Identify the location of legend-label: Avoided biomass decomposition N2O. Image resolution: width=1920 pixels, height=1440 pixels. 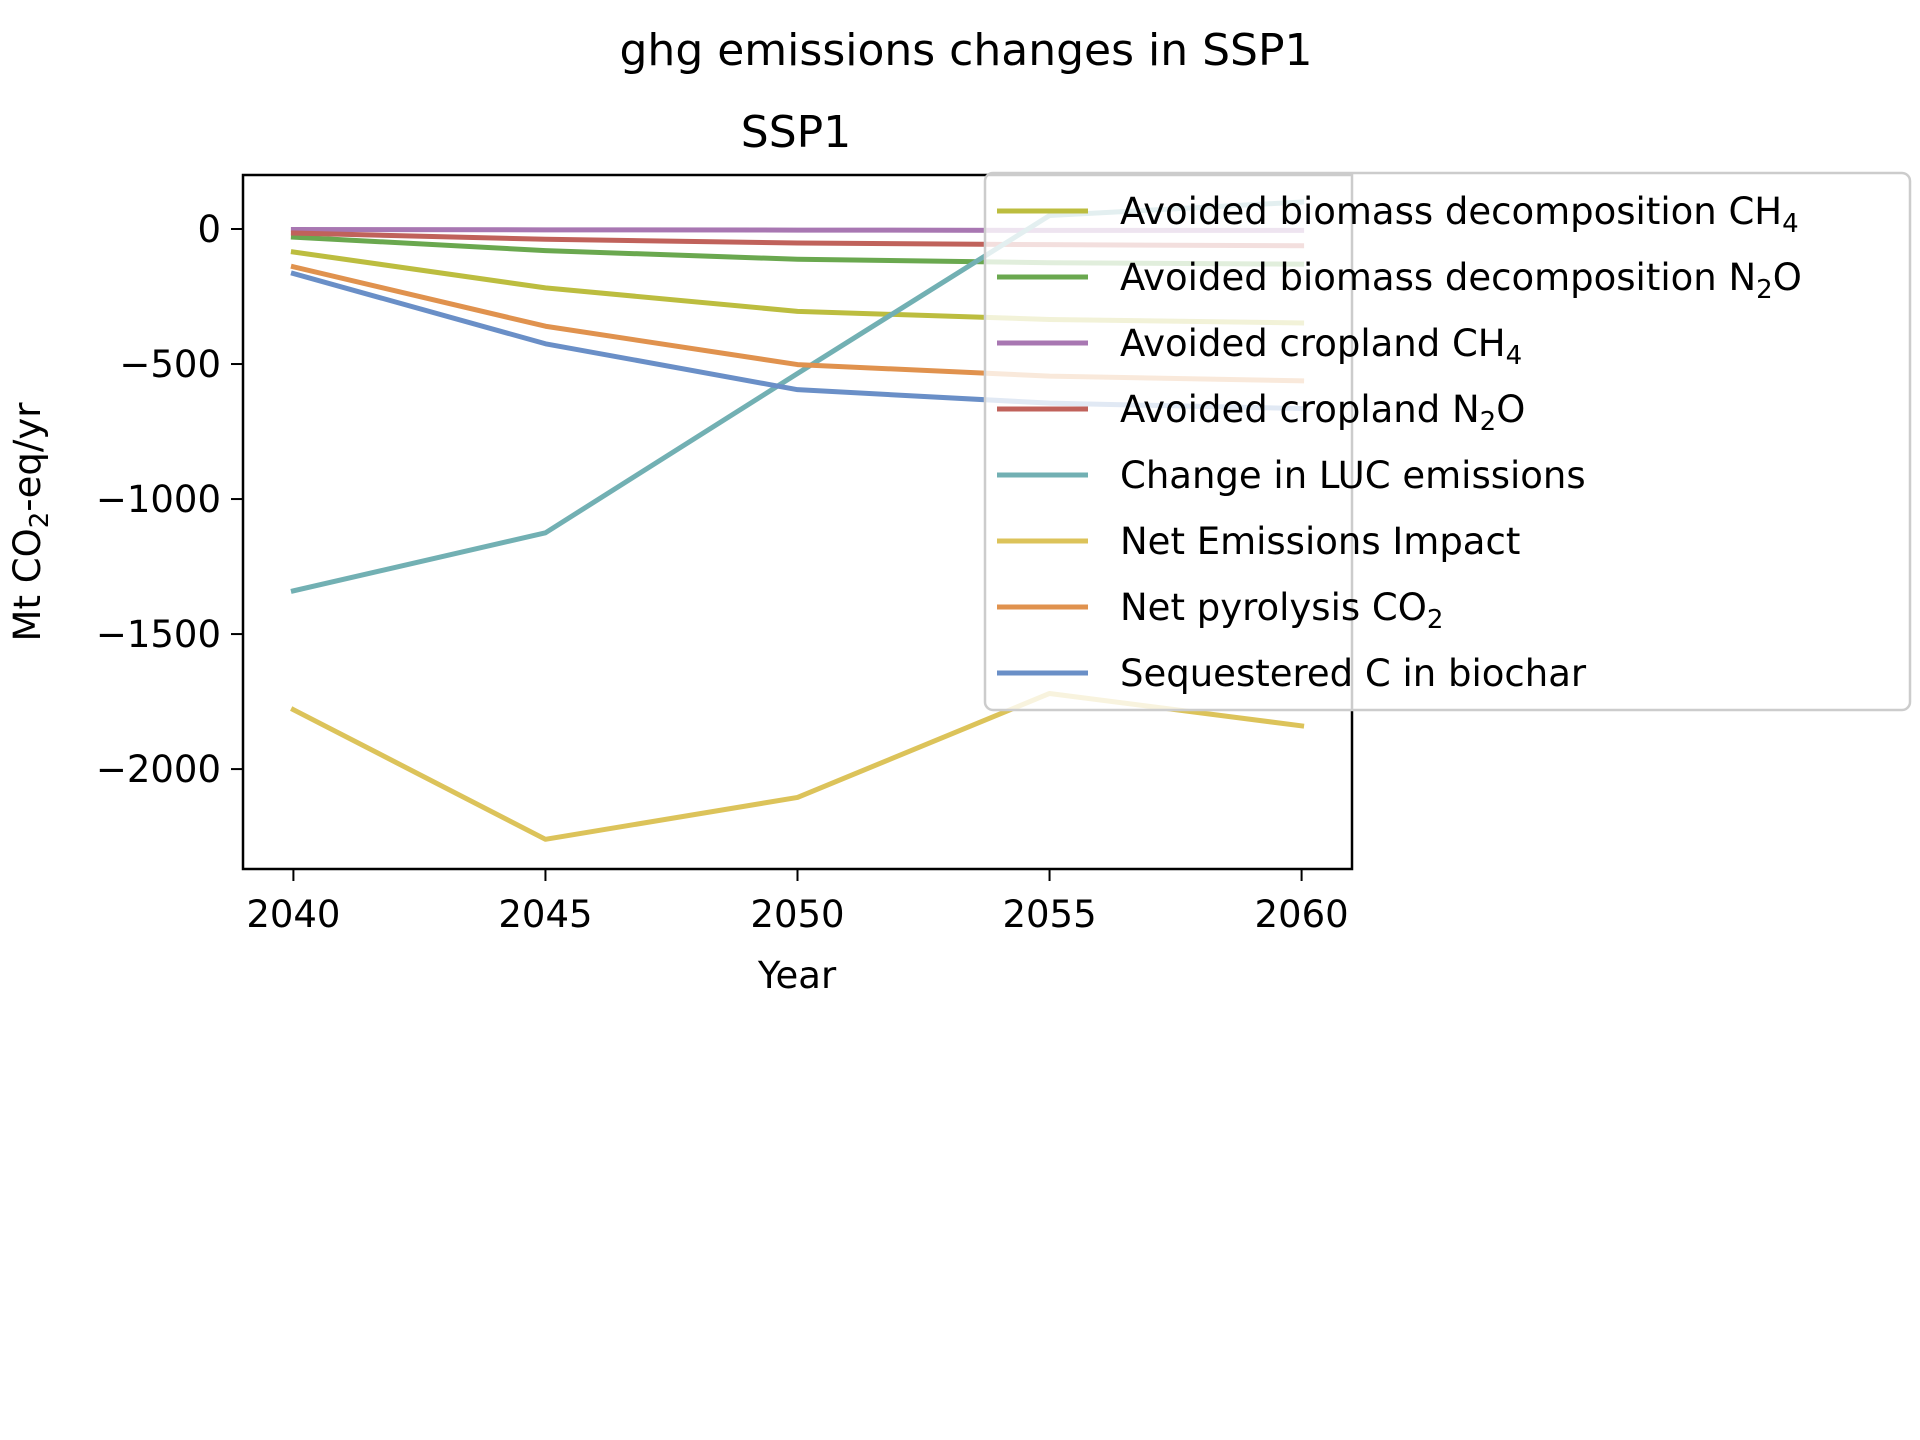
(1461, 280).